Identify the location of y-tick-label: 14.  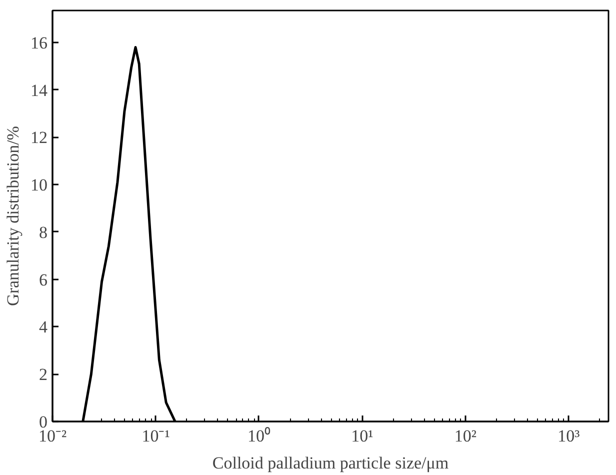
(39, 90).